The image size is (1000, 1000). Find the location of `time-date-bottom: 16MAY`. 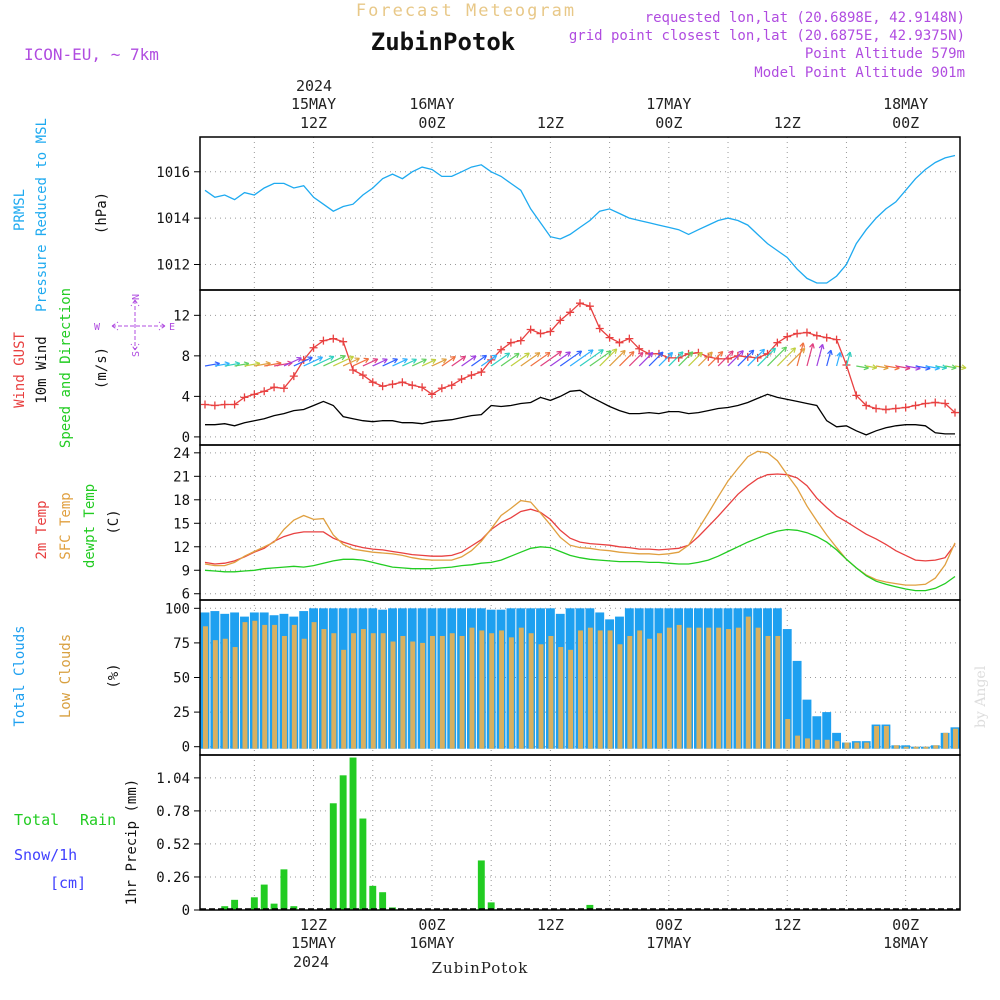

time-date-bottom: 16MAY is located at coordinates (431, 943).